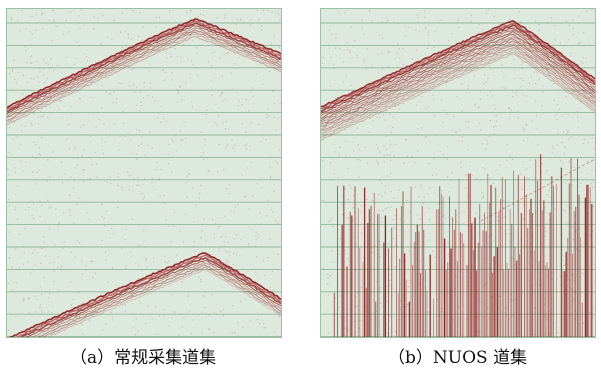 The width and height of the screenshot is (601, 368). Describe the element at coordinates (457, 355) in the screenshot. I see `caption-nuos-gather: （b）NUOS 道集` at that location.